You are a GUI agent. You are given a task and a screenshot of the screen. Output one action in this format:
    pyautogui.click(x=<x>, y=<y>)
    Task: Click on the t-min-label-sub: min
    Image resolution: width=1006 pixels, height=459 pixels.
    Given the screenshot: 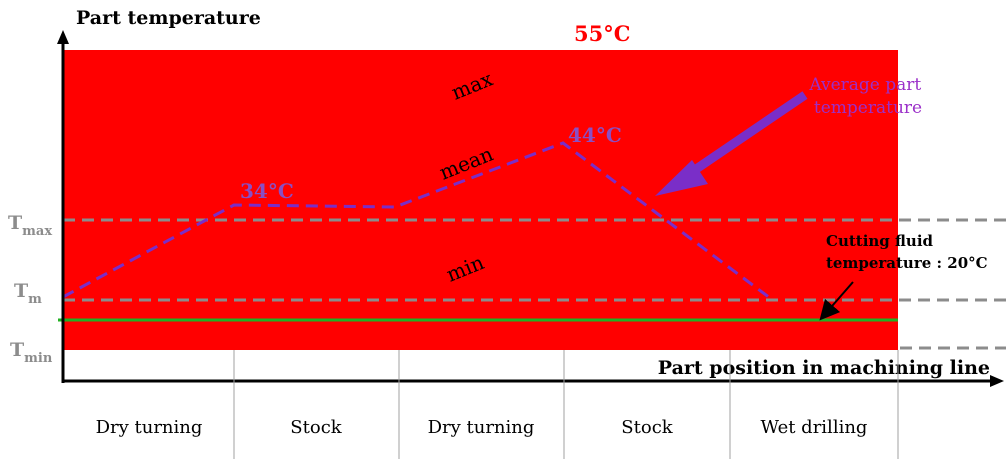 What is the action you would take?
    pyautogui.click(x=38, y=358)
    